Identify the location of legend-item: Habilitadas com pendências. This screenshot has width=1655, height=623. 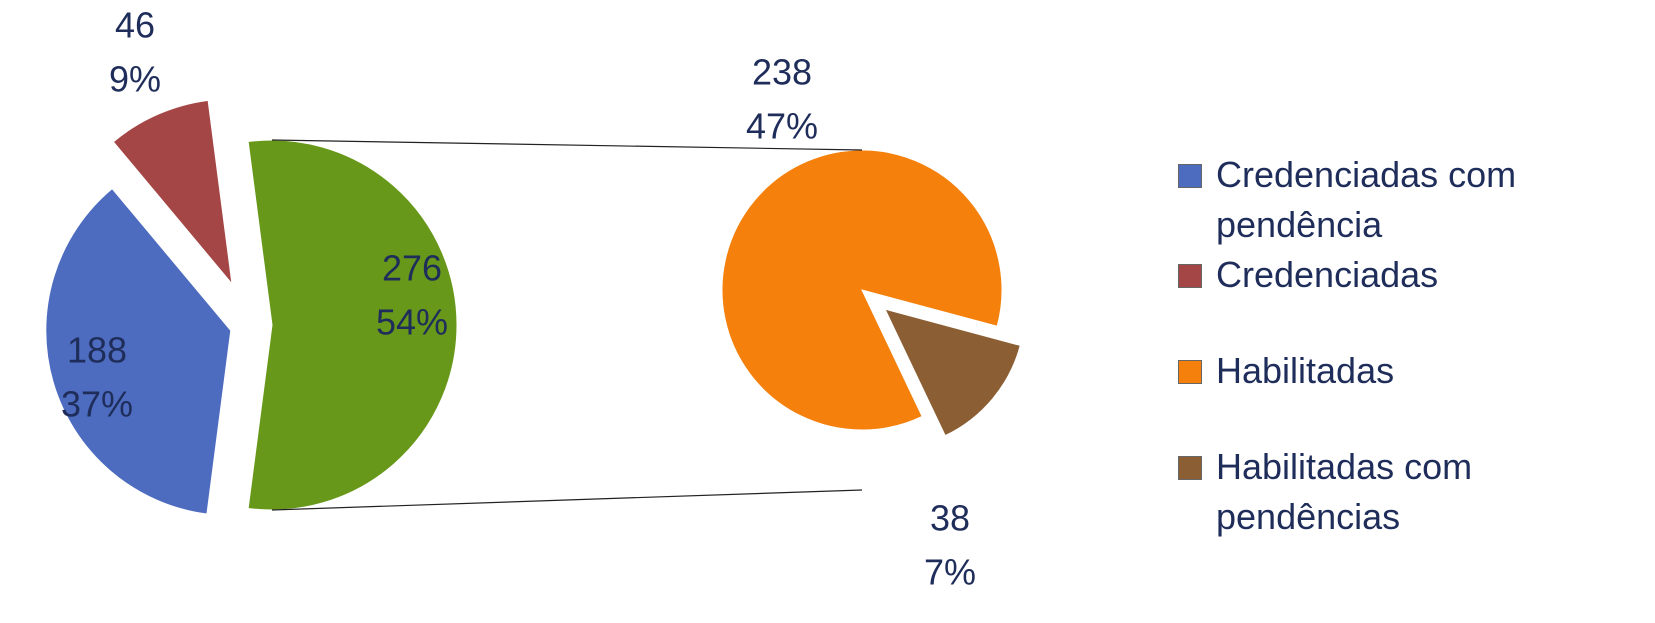
(1378, 492).